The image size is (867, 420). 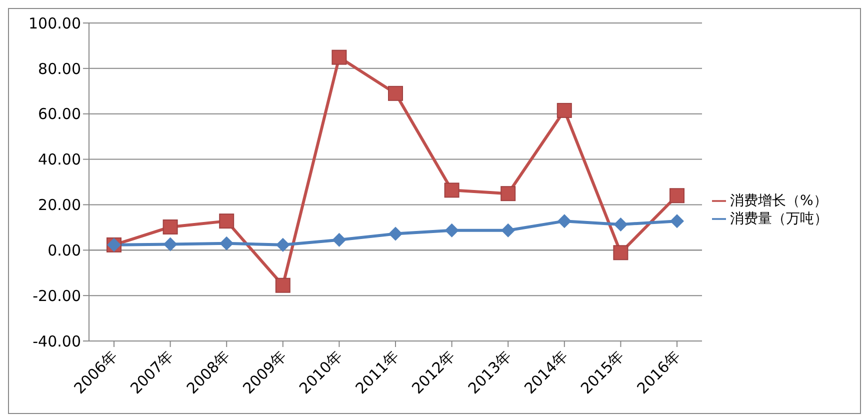 What do you see at coordinates (59, 159) in the screenshot?
I see `y-tick-label: 40.00` at bounding box center [59, 159].